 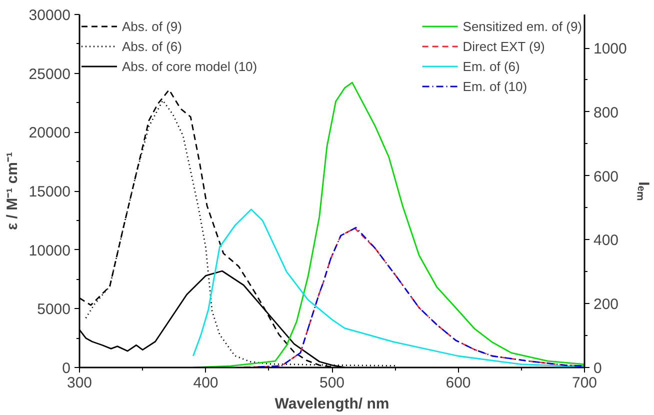 What do you see at coordinates (522, 26) in the screenshot?
I see `legend-label: Sensitized em. of (9)` at bounding box center [522, 26].